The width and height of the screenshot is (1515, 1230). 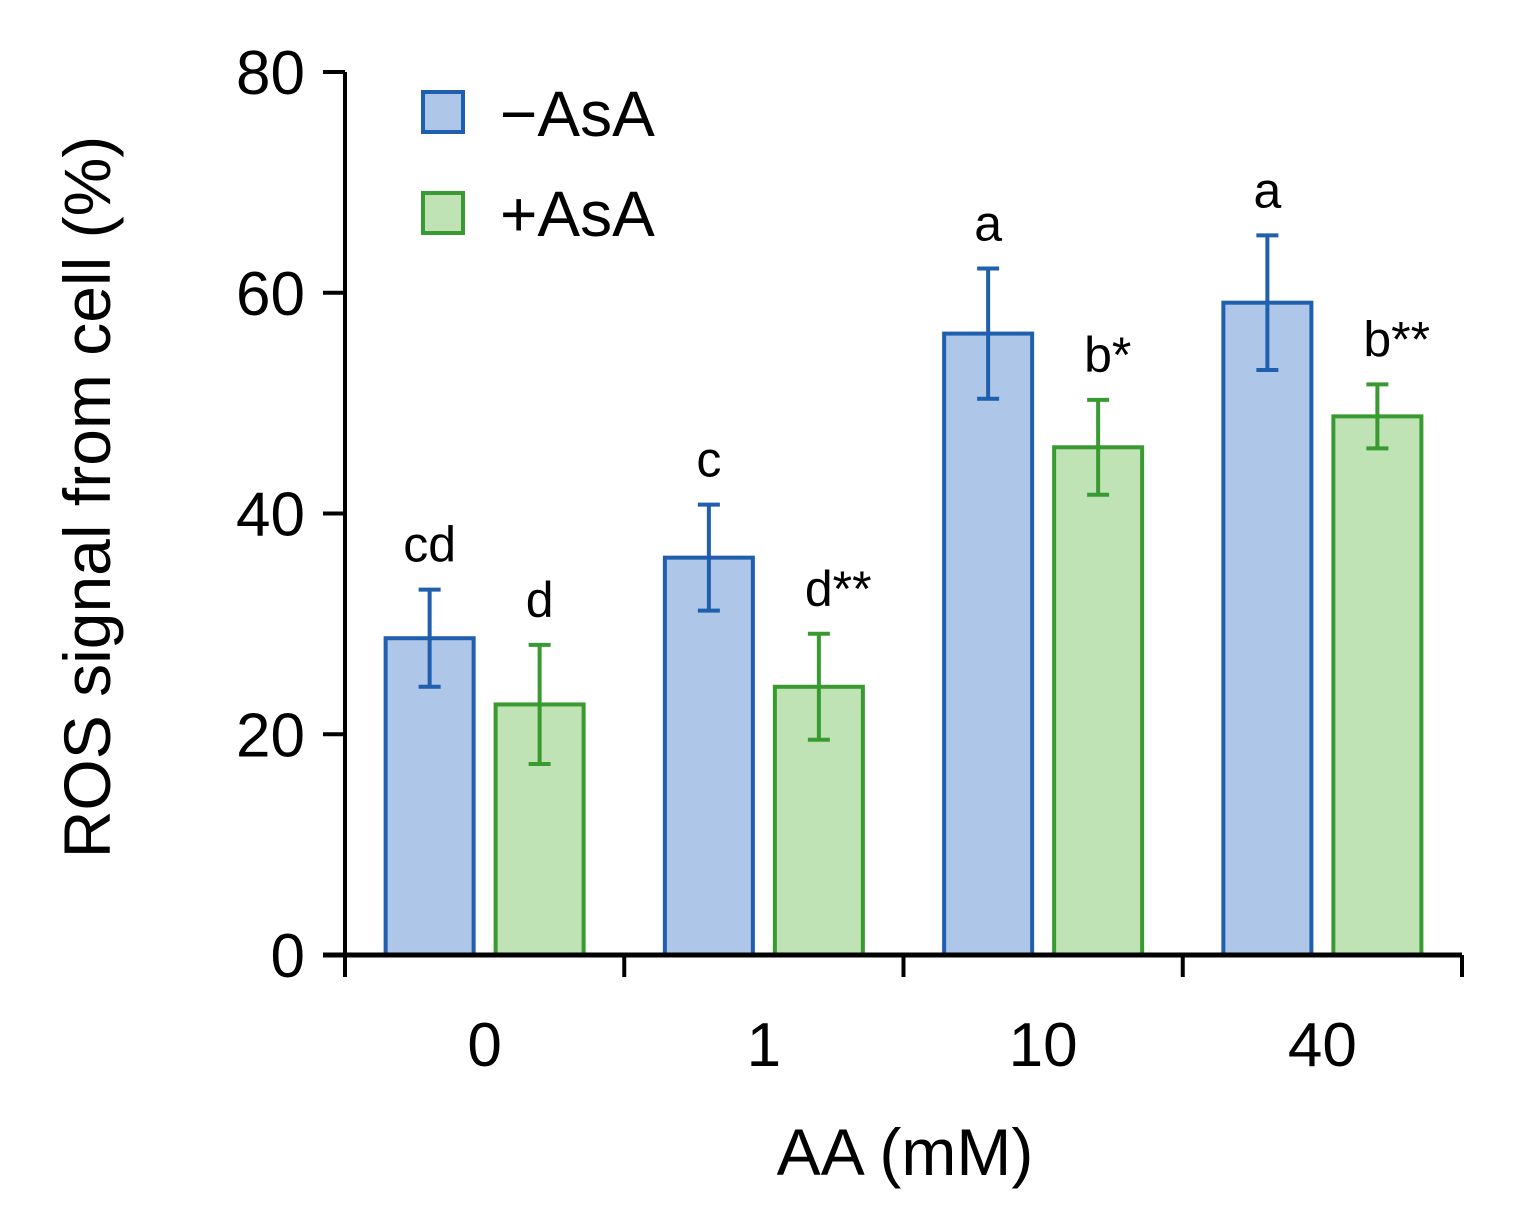 What do you see at coordinates (288, 956) in the screenshot?
I see `y-tick-label-0: 0` at bounding box center [288, 956].